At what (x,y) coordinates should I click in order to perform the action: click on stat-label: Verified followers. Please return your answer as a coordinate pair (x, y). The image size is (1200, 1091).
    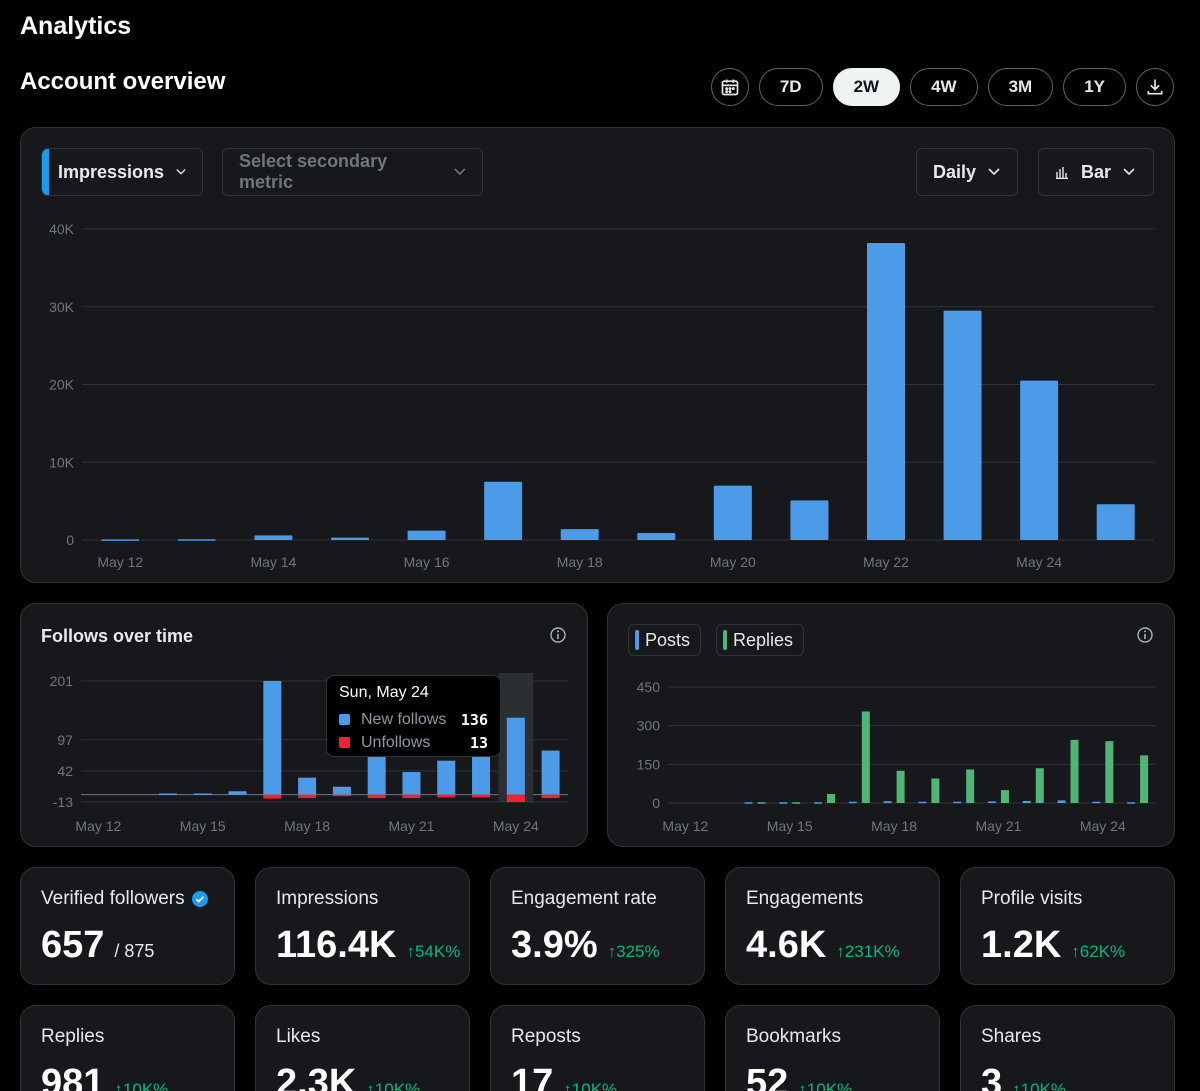
    Looking at the image, I should click on (125, 899).